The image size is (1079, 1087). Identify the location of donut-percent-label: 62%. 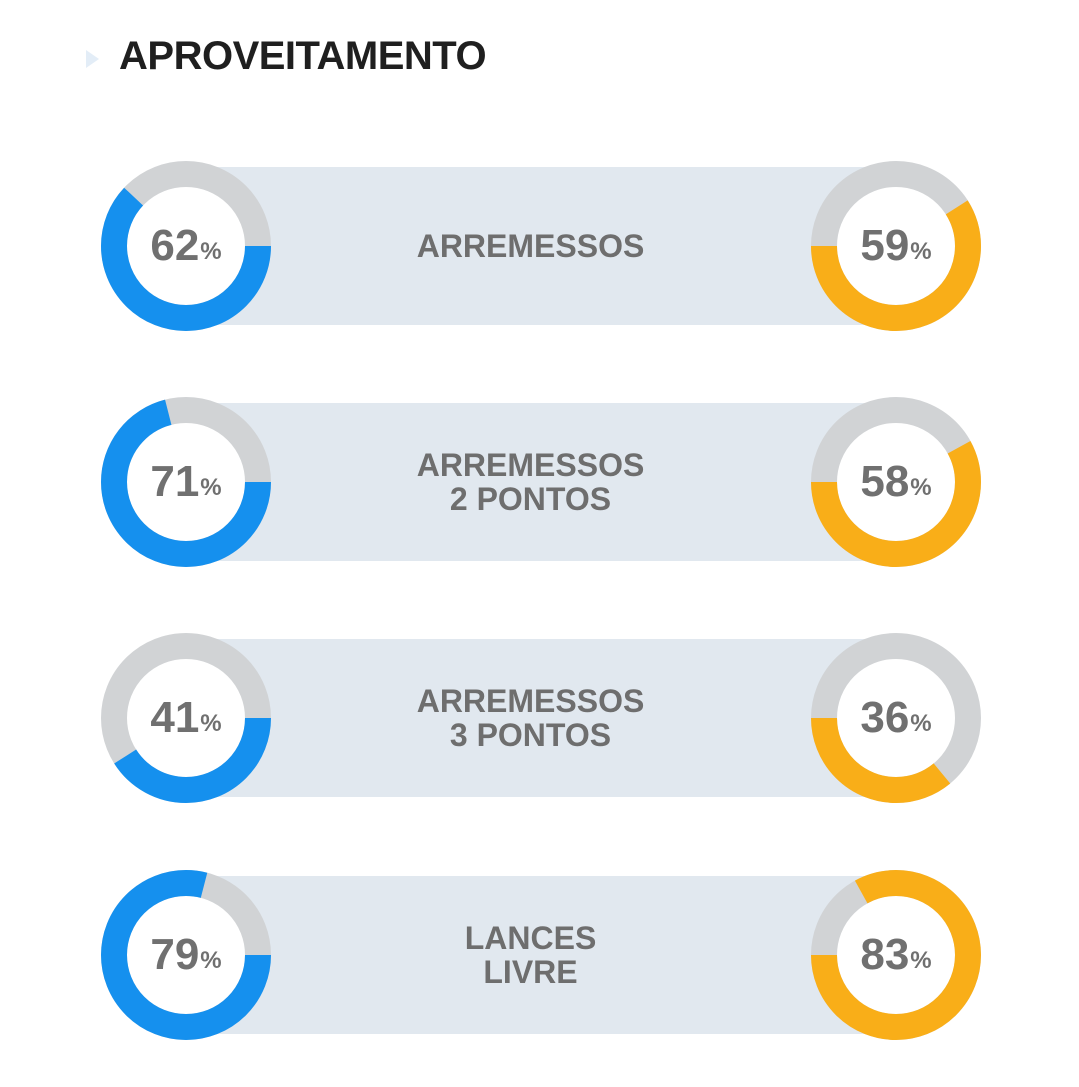
(186, 246).